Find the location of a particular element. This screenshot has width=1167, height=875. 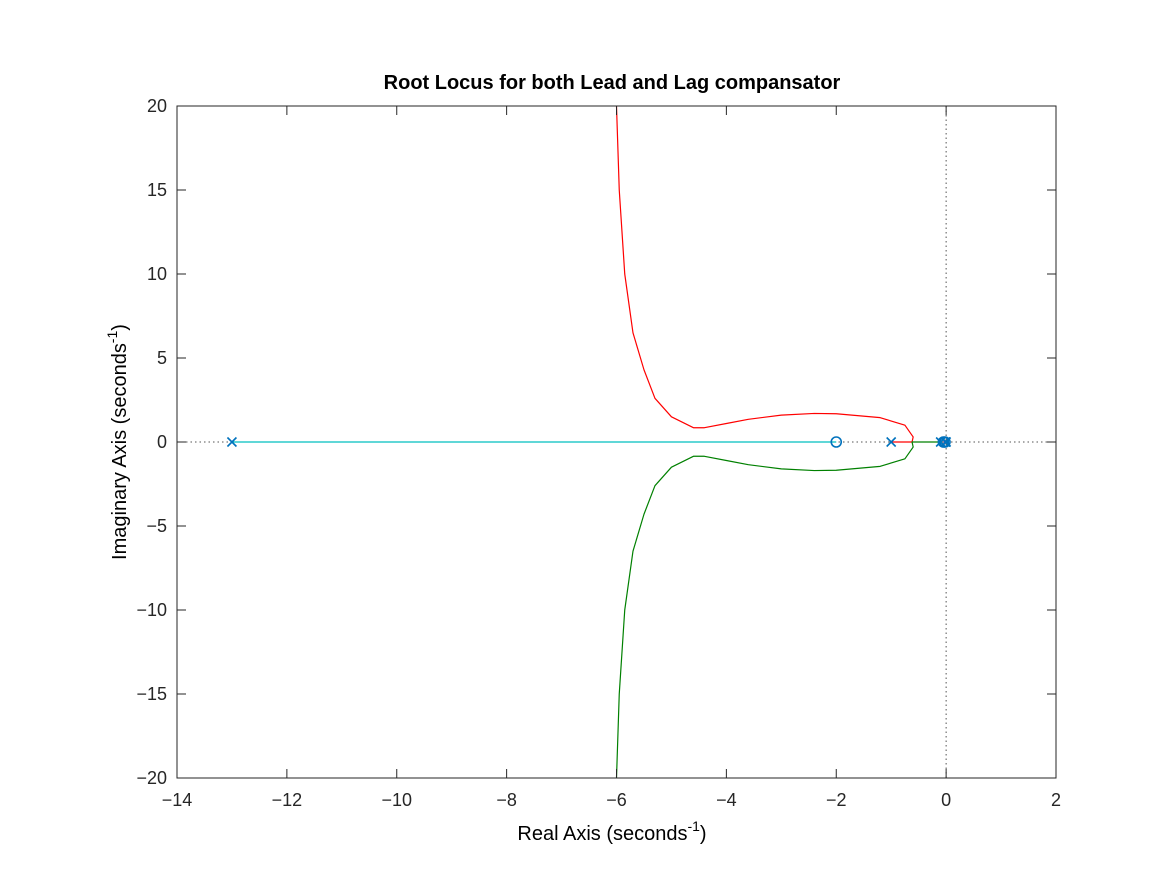

x-tick-label: −10 is located at coordinates (396, 800).